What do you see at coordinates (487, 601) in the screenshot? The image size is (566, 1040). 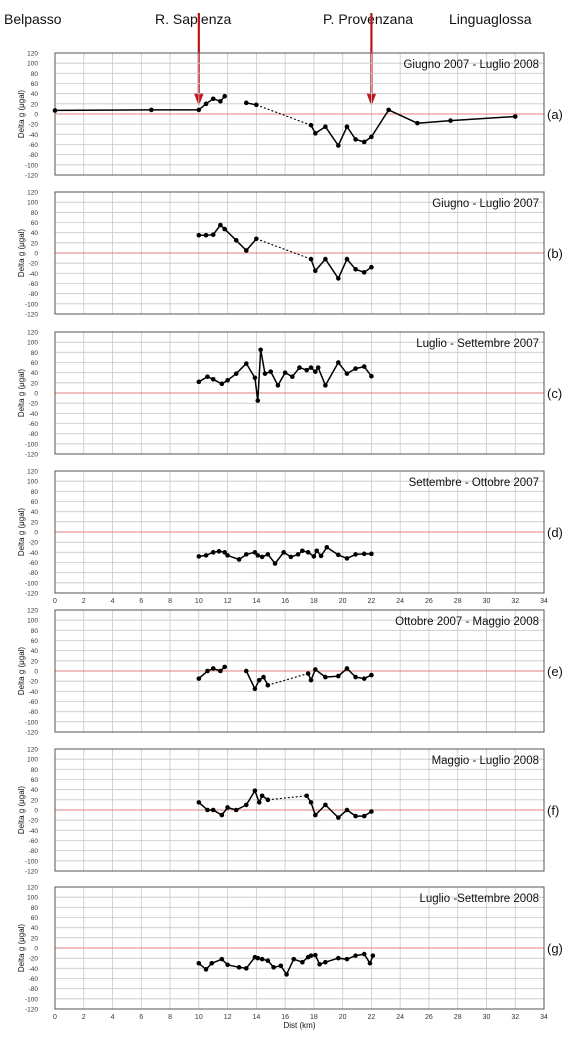 I see `x-tick-label: 30` at bounding box center [487, 601].